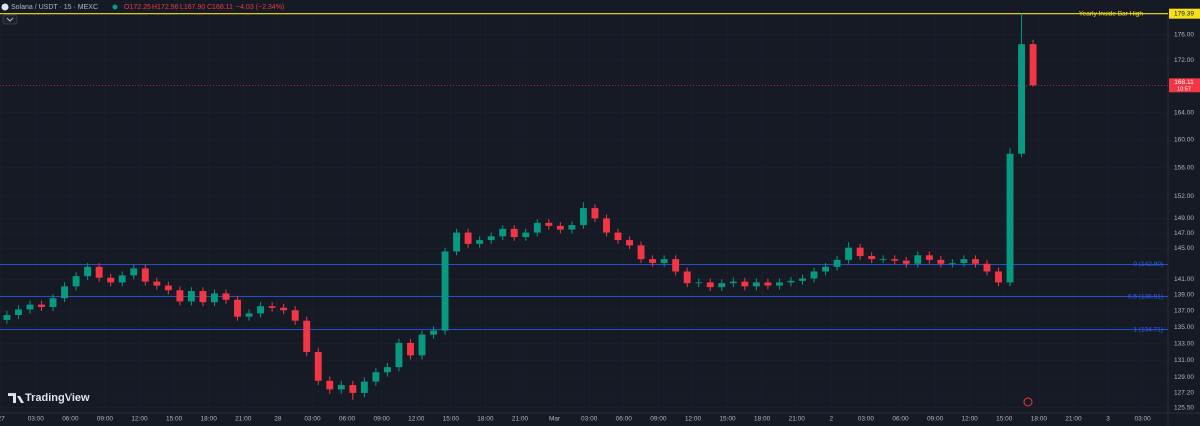 This screenshot has width=1200, height=426. I want to click on level-price-box, so click(1184, 13).